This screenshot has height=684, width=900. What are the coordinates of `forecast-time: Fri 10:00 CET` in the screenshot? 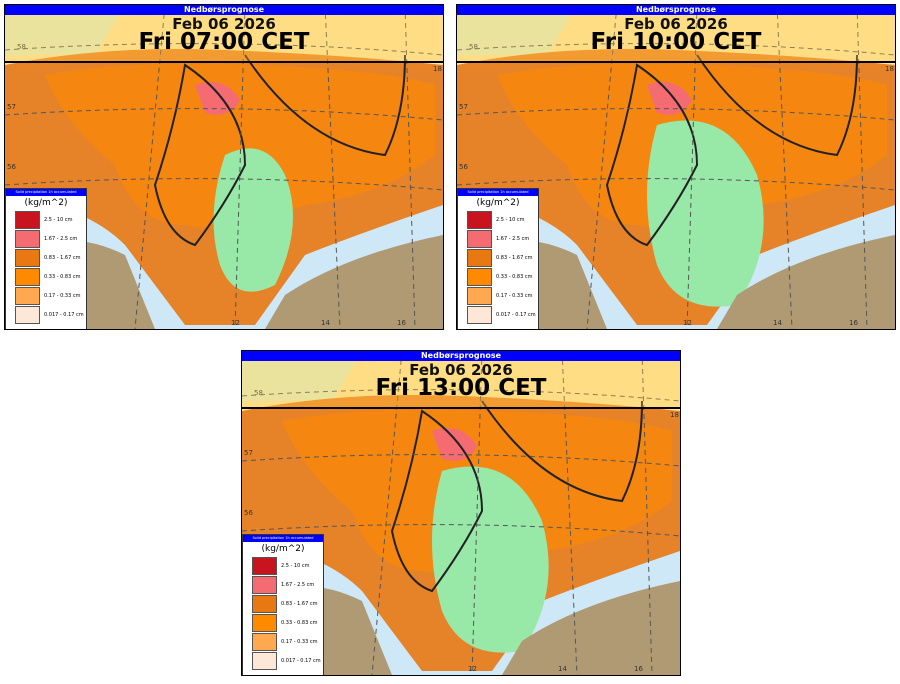 It's located at (676, 42).